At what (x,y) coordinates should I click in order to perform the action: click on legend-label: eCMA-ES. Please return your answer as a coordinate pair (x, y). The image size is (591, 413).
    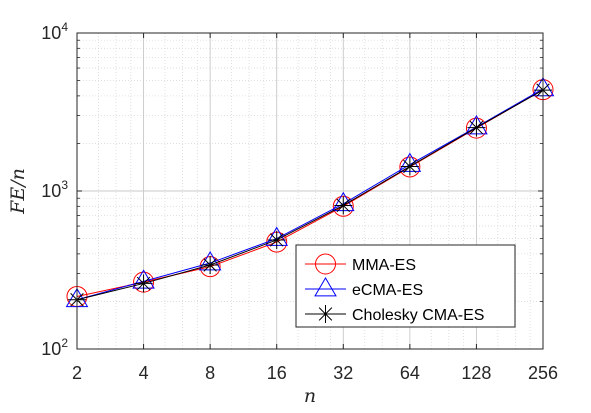
    Looking at the image, I should click on (387, 290).